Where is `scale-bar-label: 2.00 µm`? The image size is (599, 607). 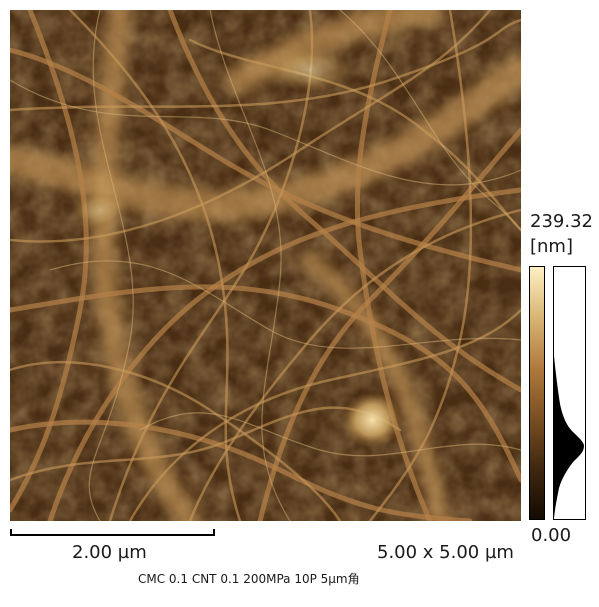
scale-bar-label: 2.00 µm is located at coordinates (109, 552).